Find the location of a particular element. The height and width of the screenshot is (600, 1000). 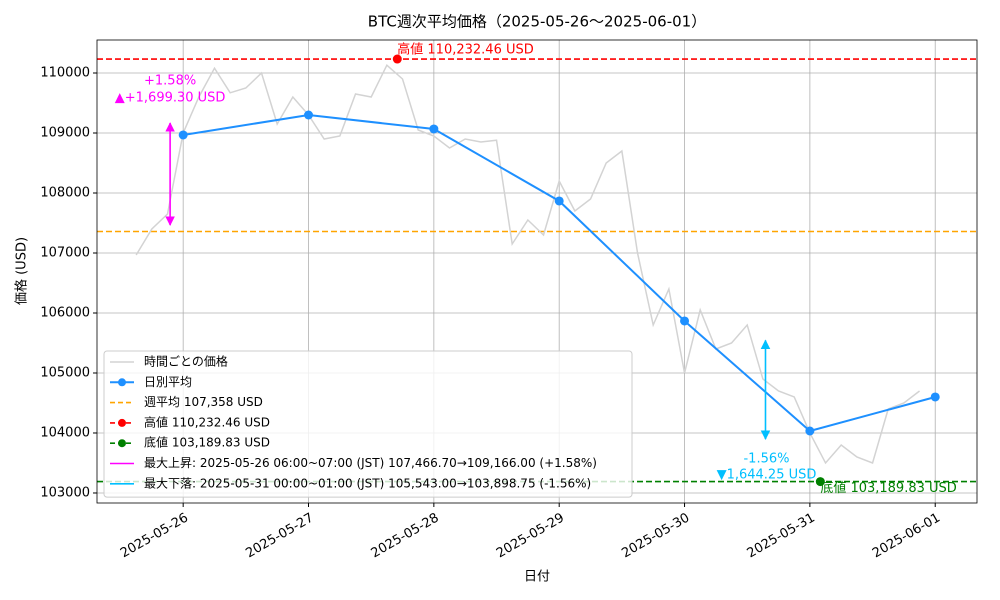

x-tick-label: 2025-05-31 is located at coordinates (781, 536).